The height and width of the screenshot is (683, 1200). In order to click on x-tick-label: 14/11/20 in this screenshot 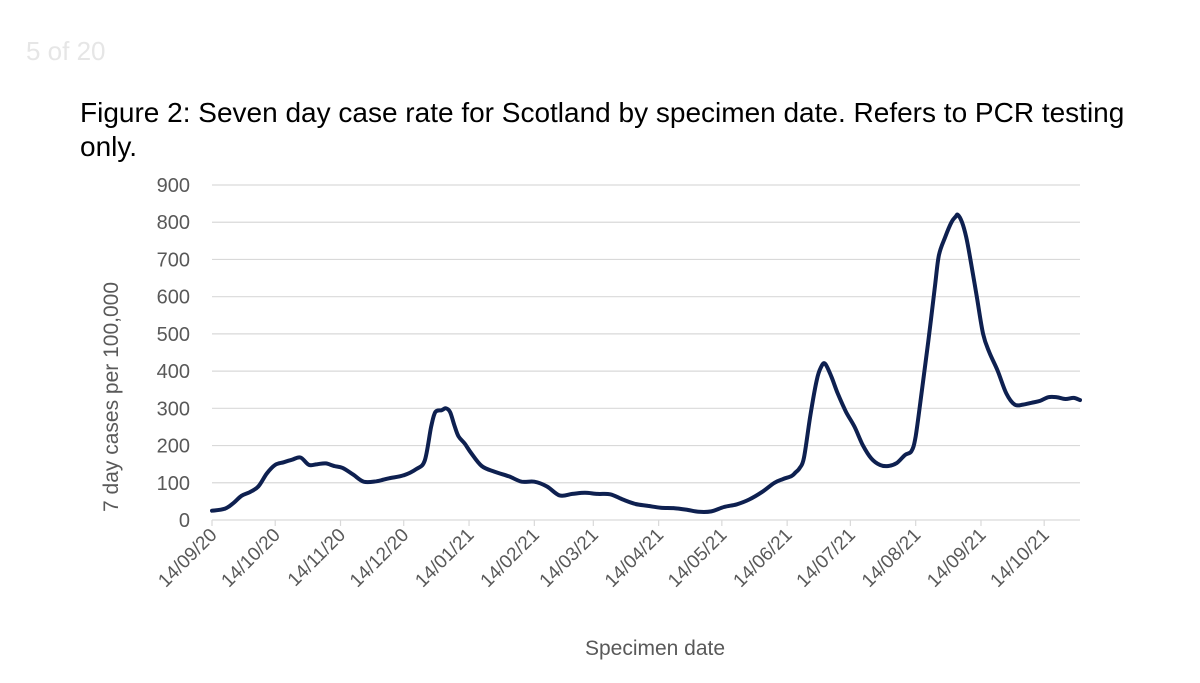, I will do `click(317, 558)`.